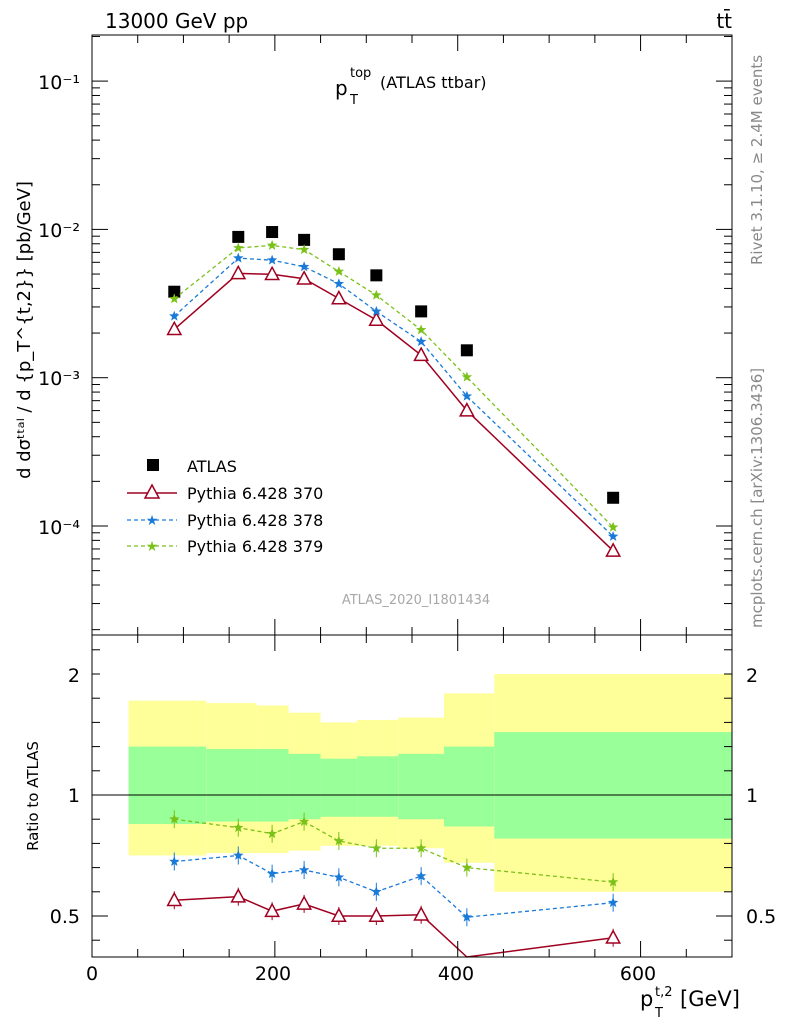 This screenshot has width=786, height=1024. Describe the element at coordinates (192, 466) in the screenshot. I see `legend-item-atlas: ATLAS` at that location.